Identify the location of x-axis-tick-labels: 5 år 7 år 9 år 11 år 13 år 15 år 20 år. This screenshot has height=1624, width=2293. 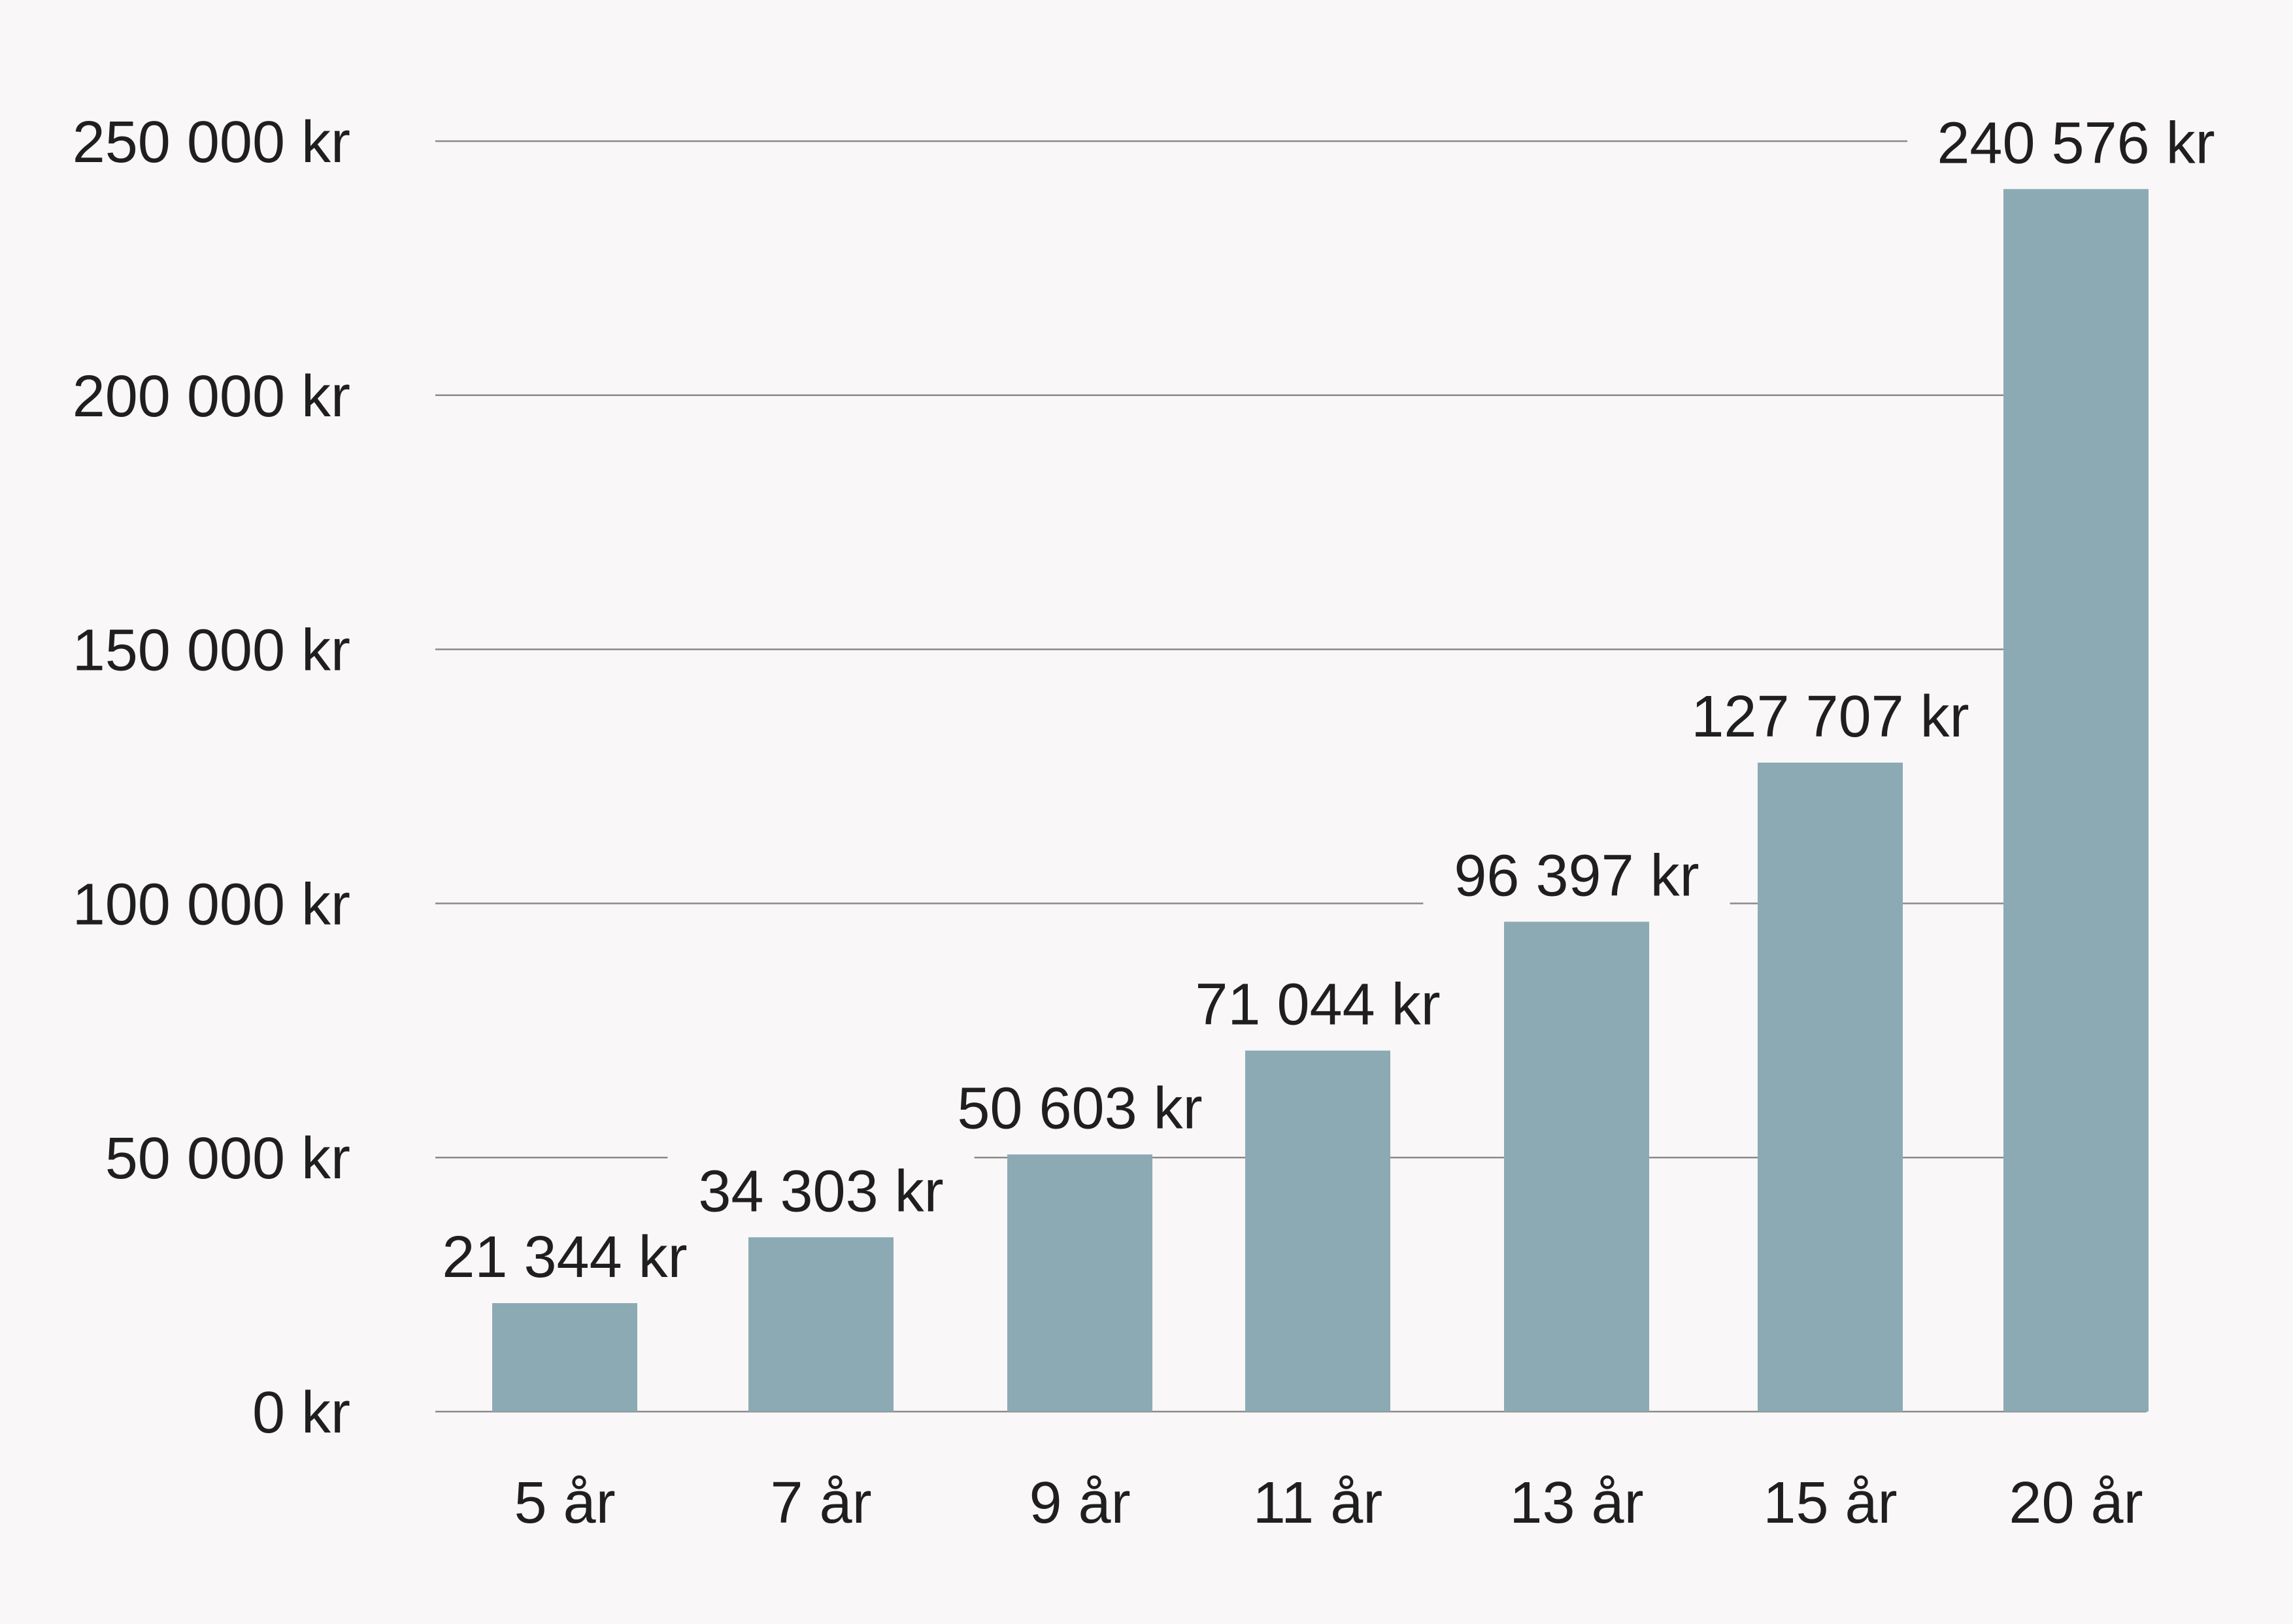
(1328, 1503).